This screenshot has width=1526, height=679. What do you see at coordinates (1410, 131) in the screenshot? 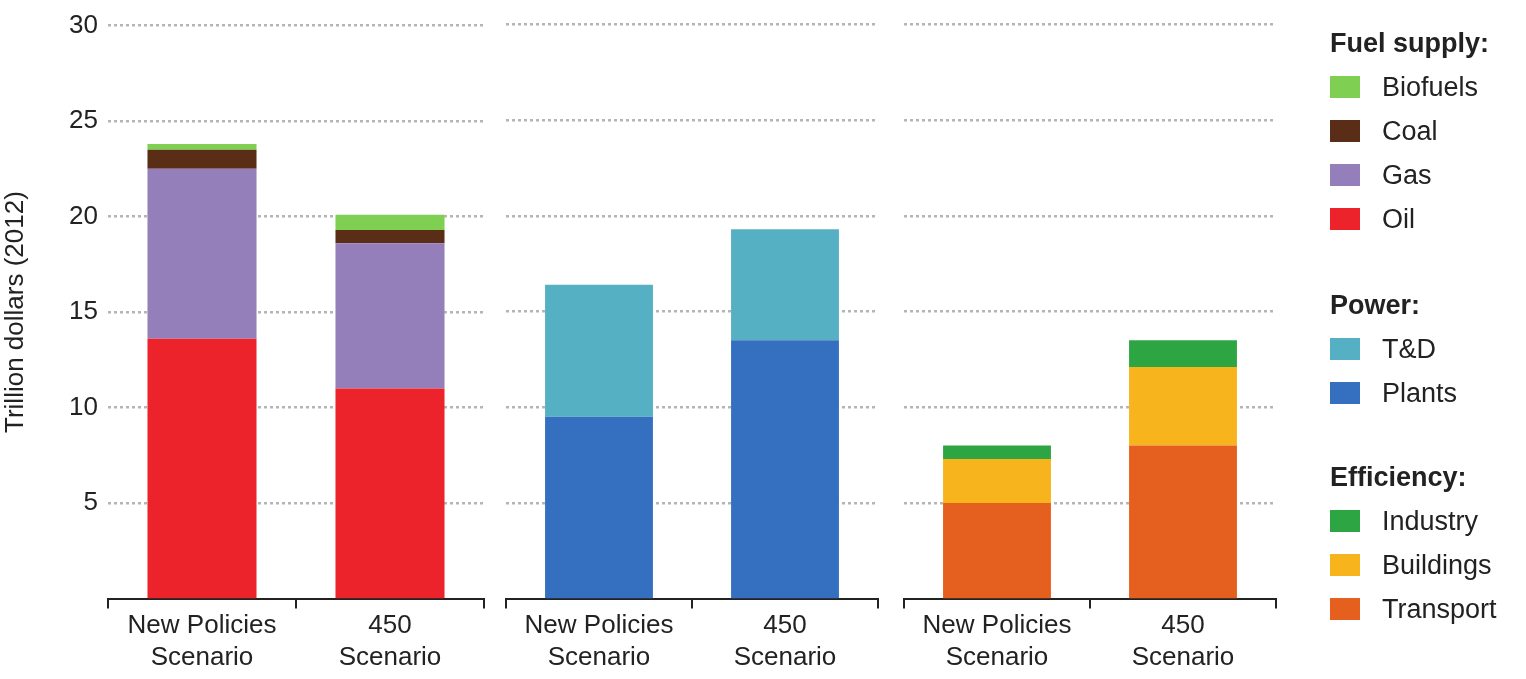
I see `legend-label: Coal` at bounding box center [1410, 131].